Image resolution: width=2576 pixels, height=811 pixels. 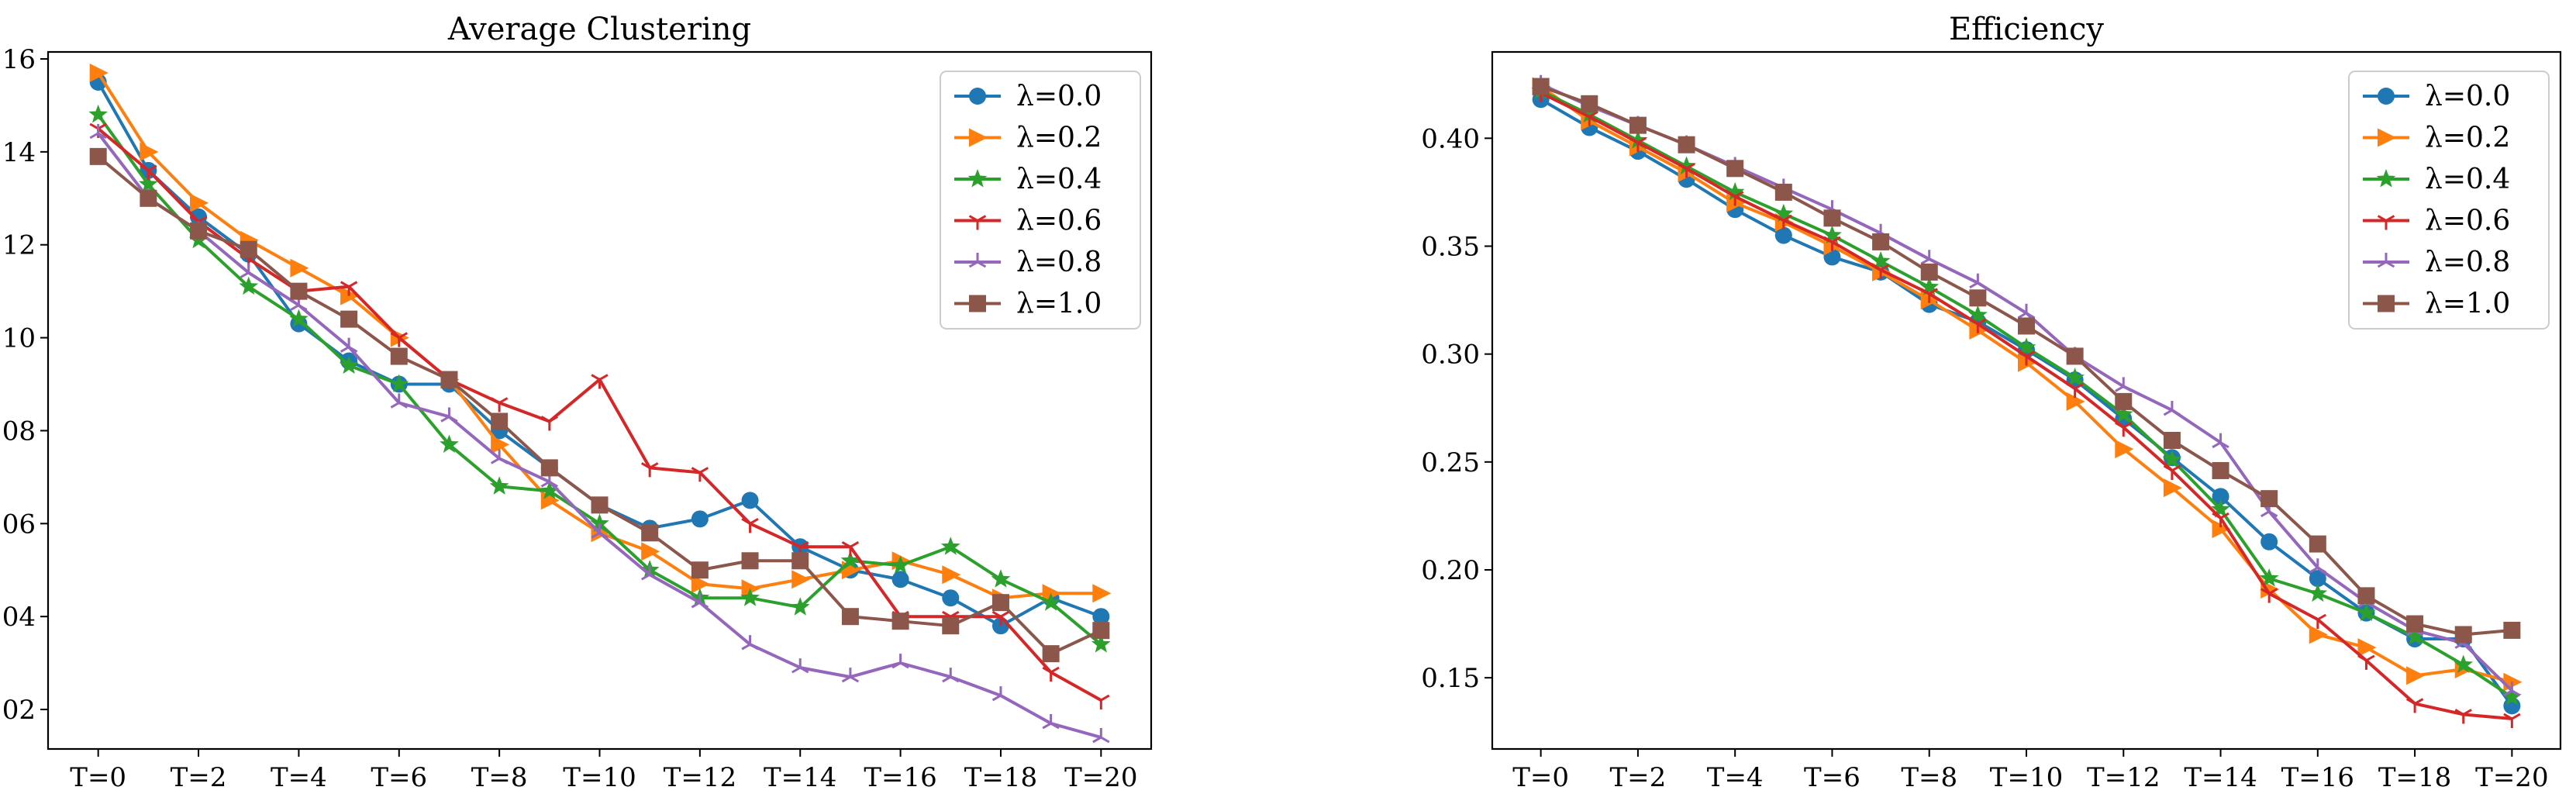 What do you see at coordinates (1000, 778) in the screenshot?
I see `x-tick-label: T=18` at bounding box center [1000, 778].